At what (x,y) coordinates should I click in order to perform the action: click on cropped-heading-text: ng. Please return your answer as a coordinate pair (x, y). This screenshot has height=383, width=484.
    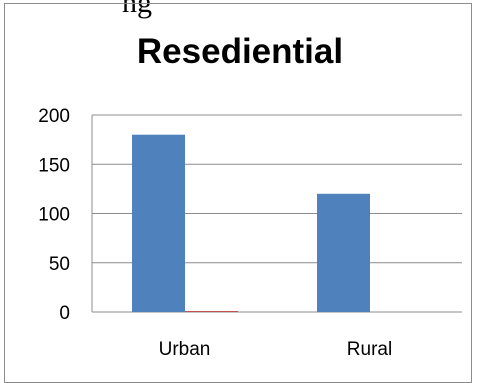
    Looking at the image, I should click on (137, 9).